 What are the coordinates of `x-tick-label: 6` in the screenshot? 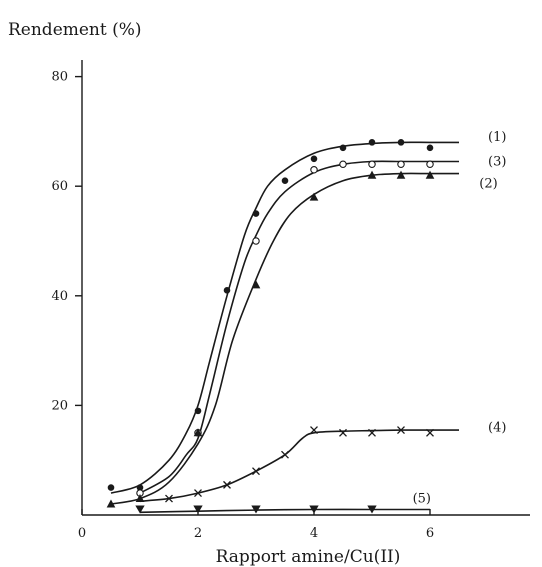 It's located at (430, 533).